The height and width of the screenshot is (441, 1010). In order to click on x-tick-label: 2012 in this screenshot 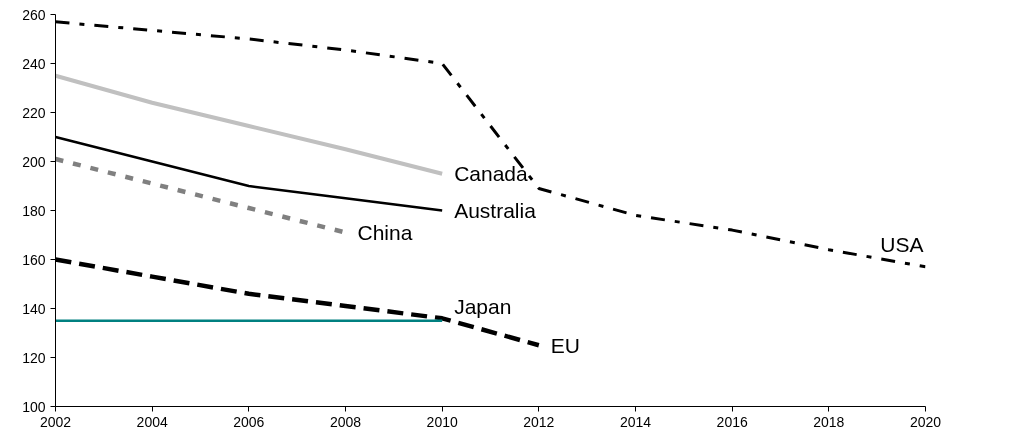, I will do `click(539, 421)`.